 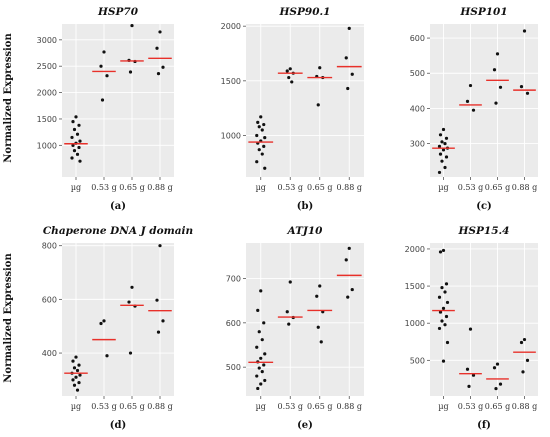 I want to click on panel-title: ATJ10, so click(x=305, y=231).